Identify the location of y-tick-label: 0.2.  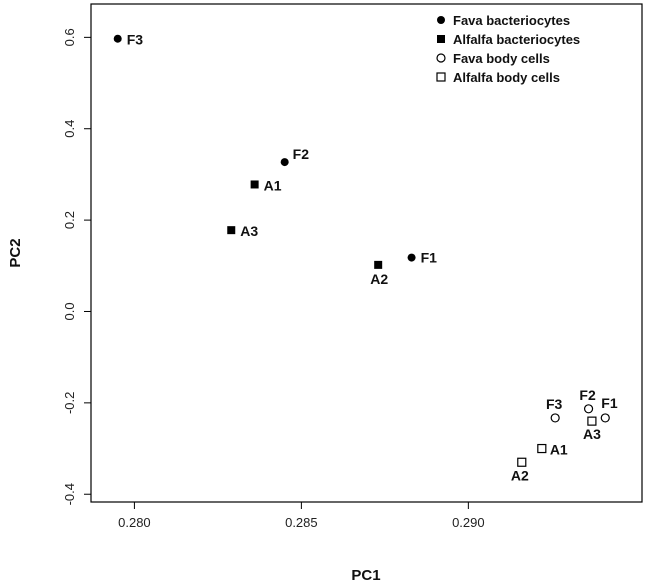
(69, 220).